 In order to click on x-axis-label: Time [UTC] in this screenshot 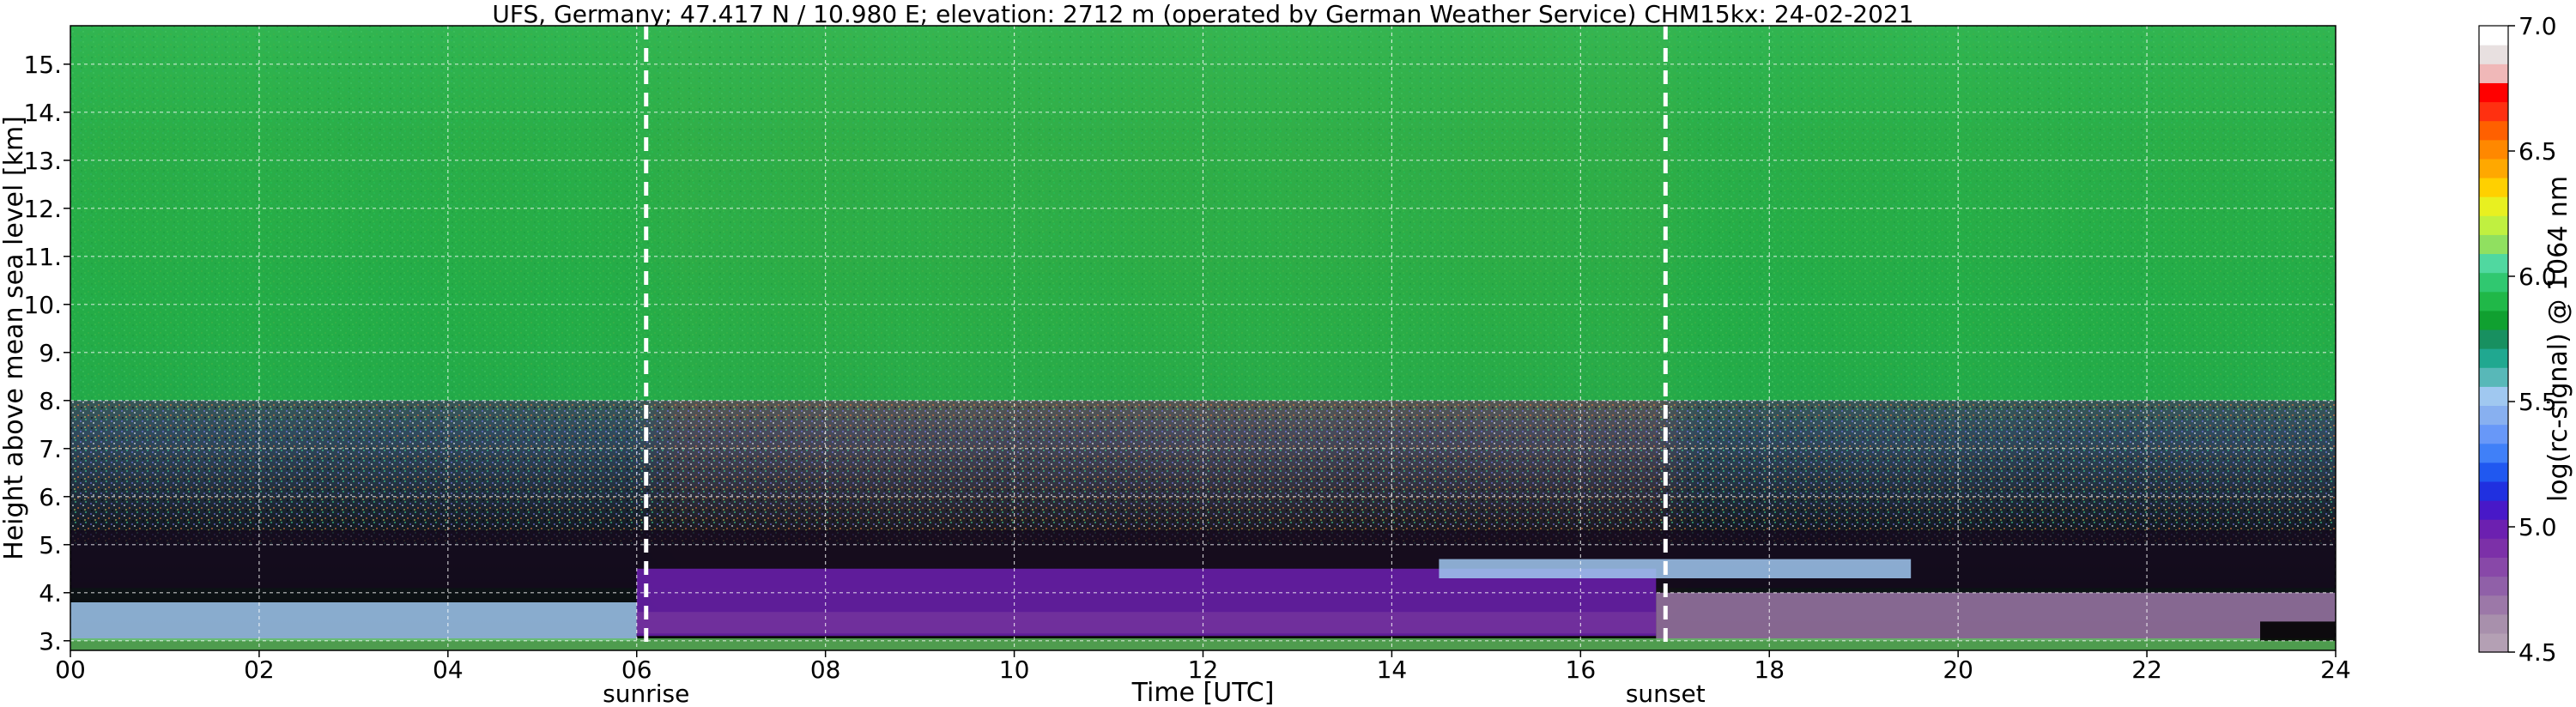, I will do `click(1203, 692)`.